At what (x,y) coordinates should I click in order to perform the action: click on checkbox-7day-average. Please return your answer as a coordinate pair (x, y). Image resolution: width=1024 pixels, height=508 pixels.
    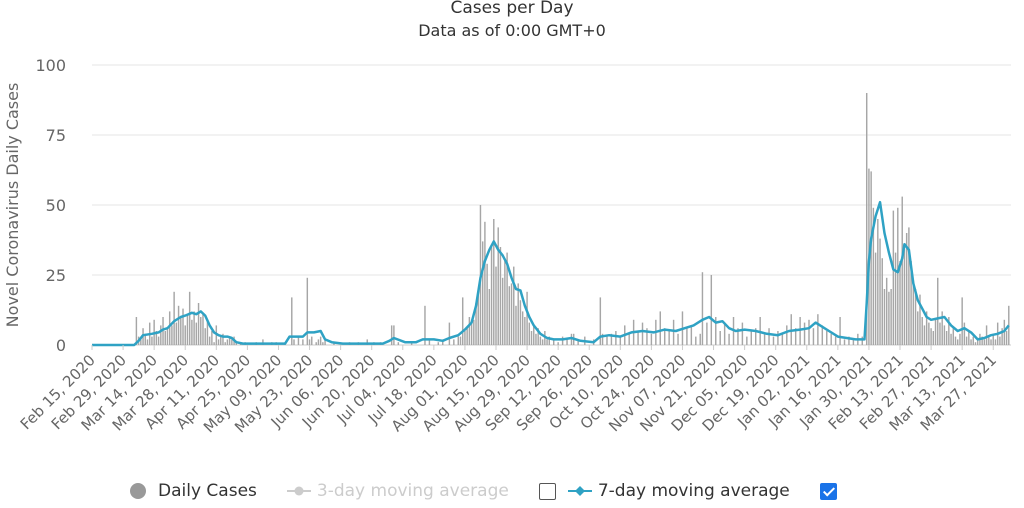
    Looking at the image, I should click on (828, 491).